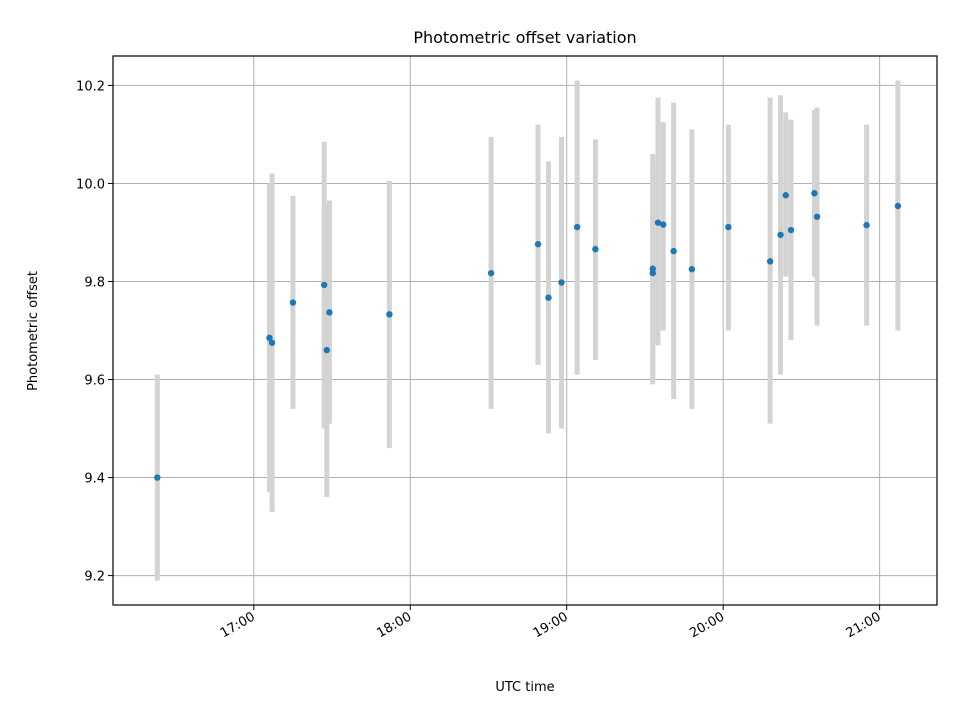 Image resolution: width=960 pixels, height=720 pixels. What do you see at coordinates (524, 687) in the screenshot?
I see `x-axis-label: UTC time` at bounding box center [524, 687].